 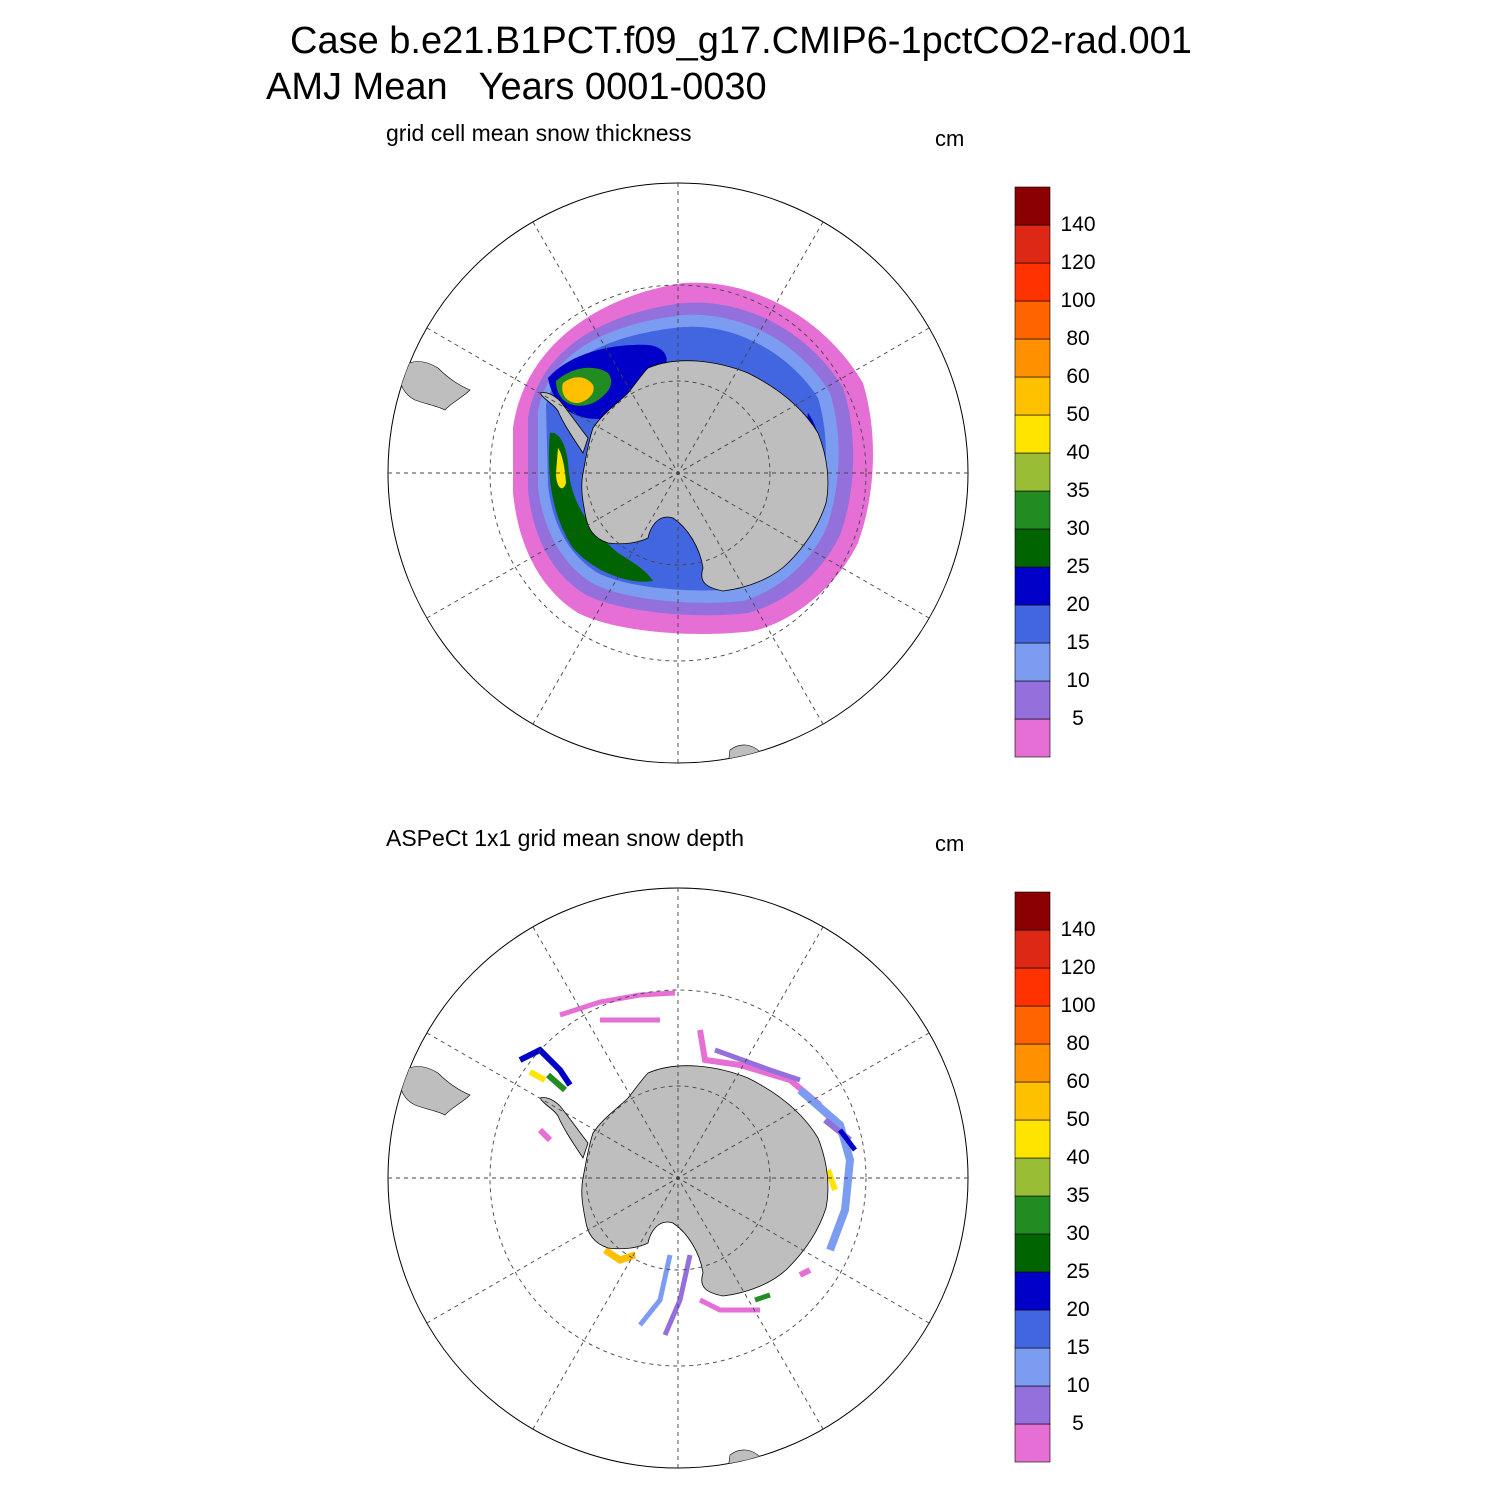 I want to click on panel1-south-america, so click(x=435, y=386).